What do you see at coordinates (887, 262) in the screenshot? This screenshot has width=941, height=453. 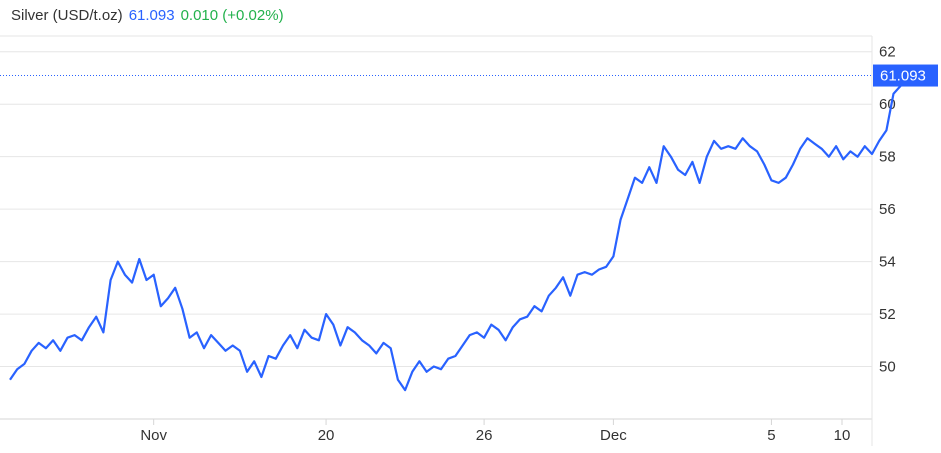 I see `y-tick-label: 54` at bounding box center [887, 262].